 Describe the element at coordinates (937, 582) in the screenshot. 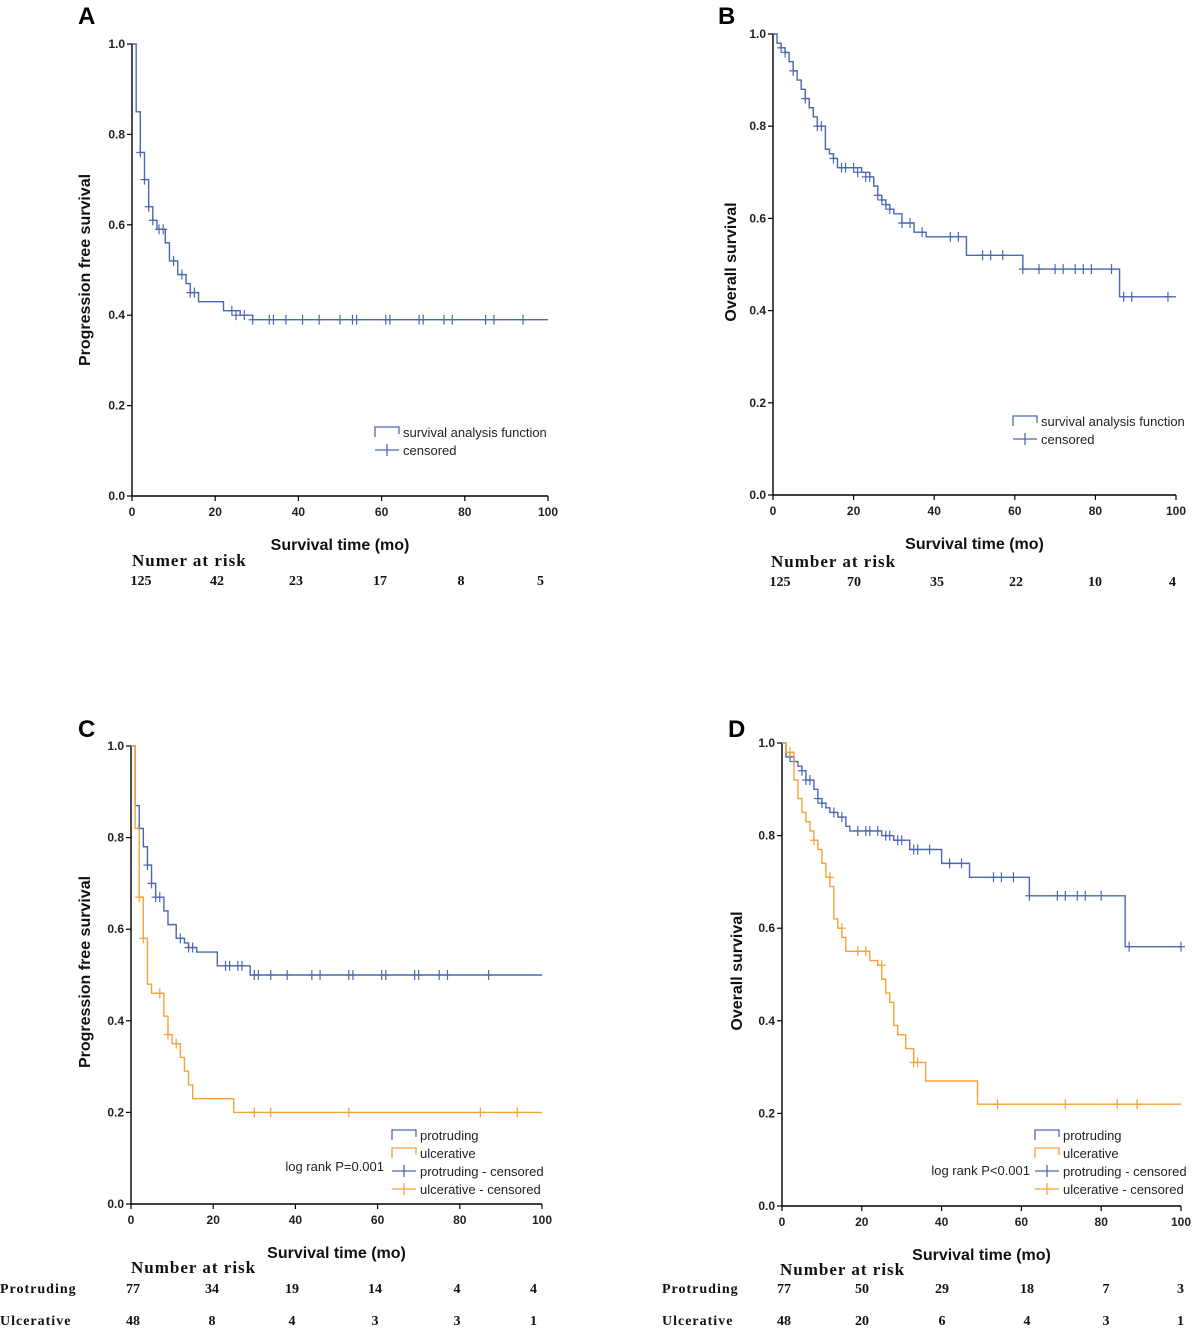

I see `risk-count: 35` at that location.